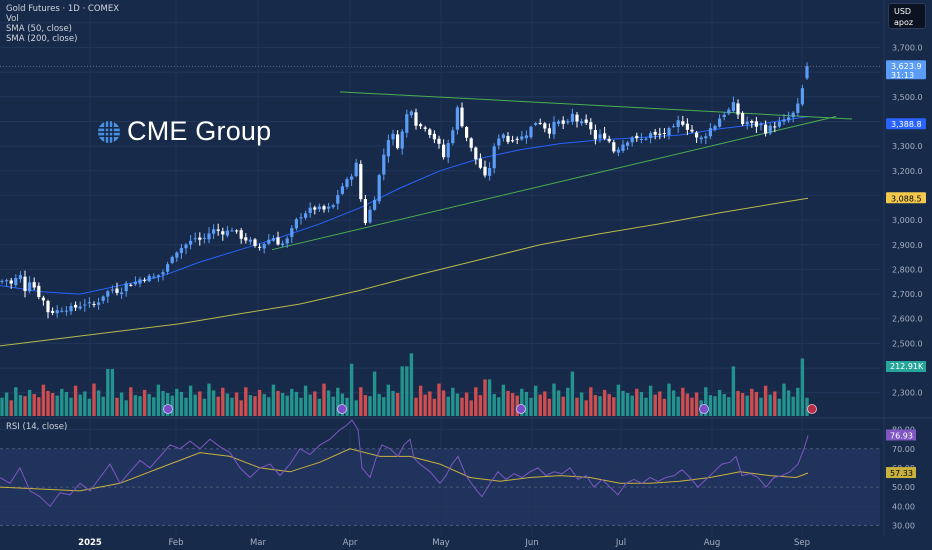 This screenshot has height=550, width=932. What do you see at coordinates (907, 146) in the screenshot?
I see `y-tick-label: 3,300.0` at bounding box center [907, 146].